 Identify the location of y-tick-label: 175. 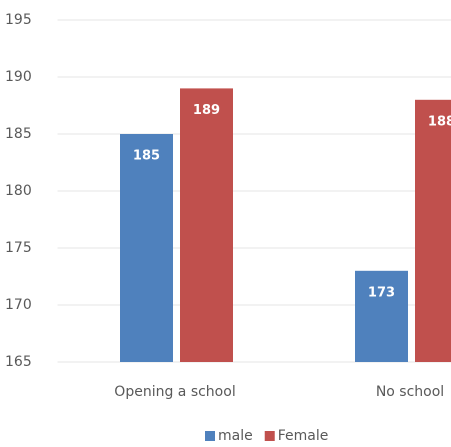
(18, 248).